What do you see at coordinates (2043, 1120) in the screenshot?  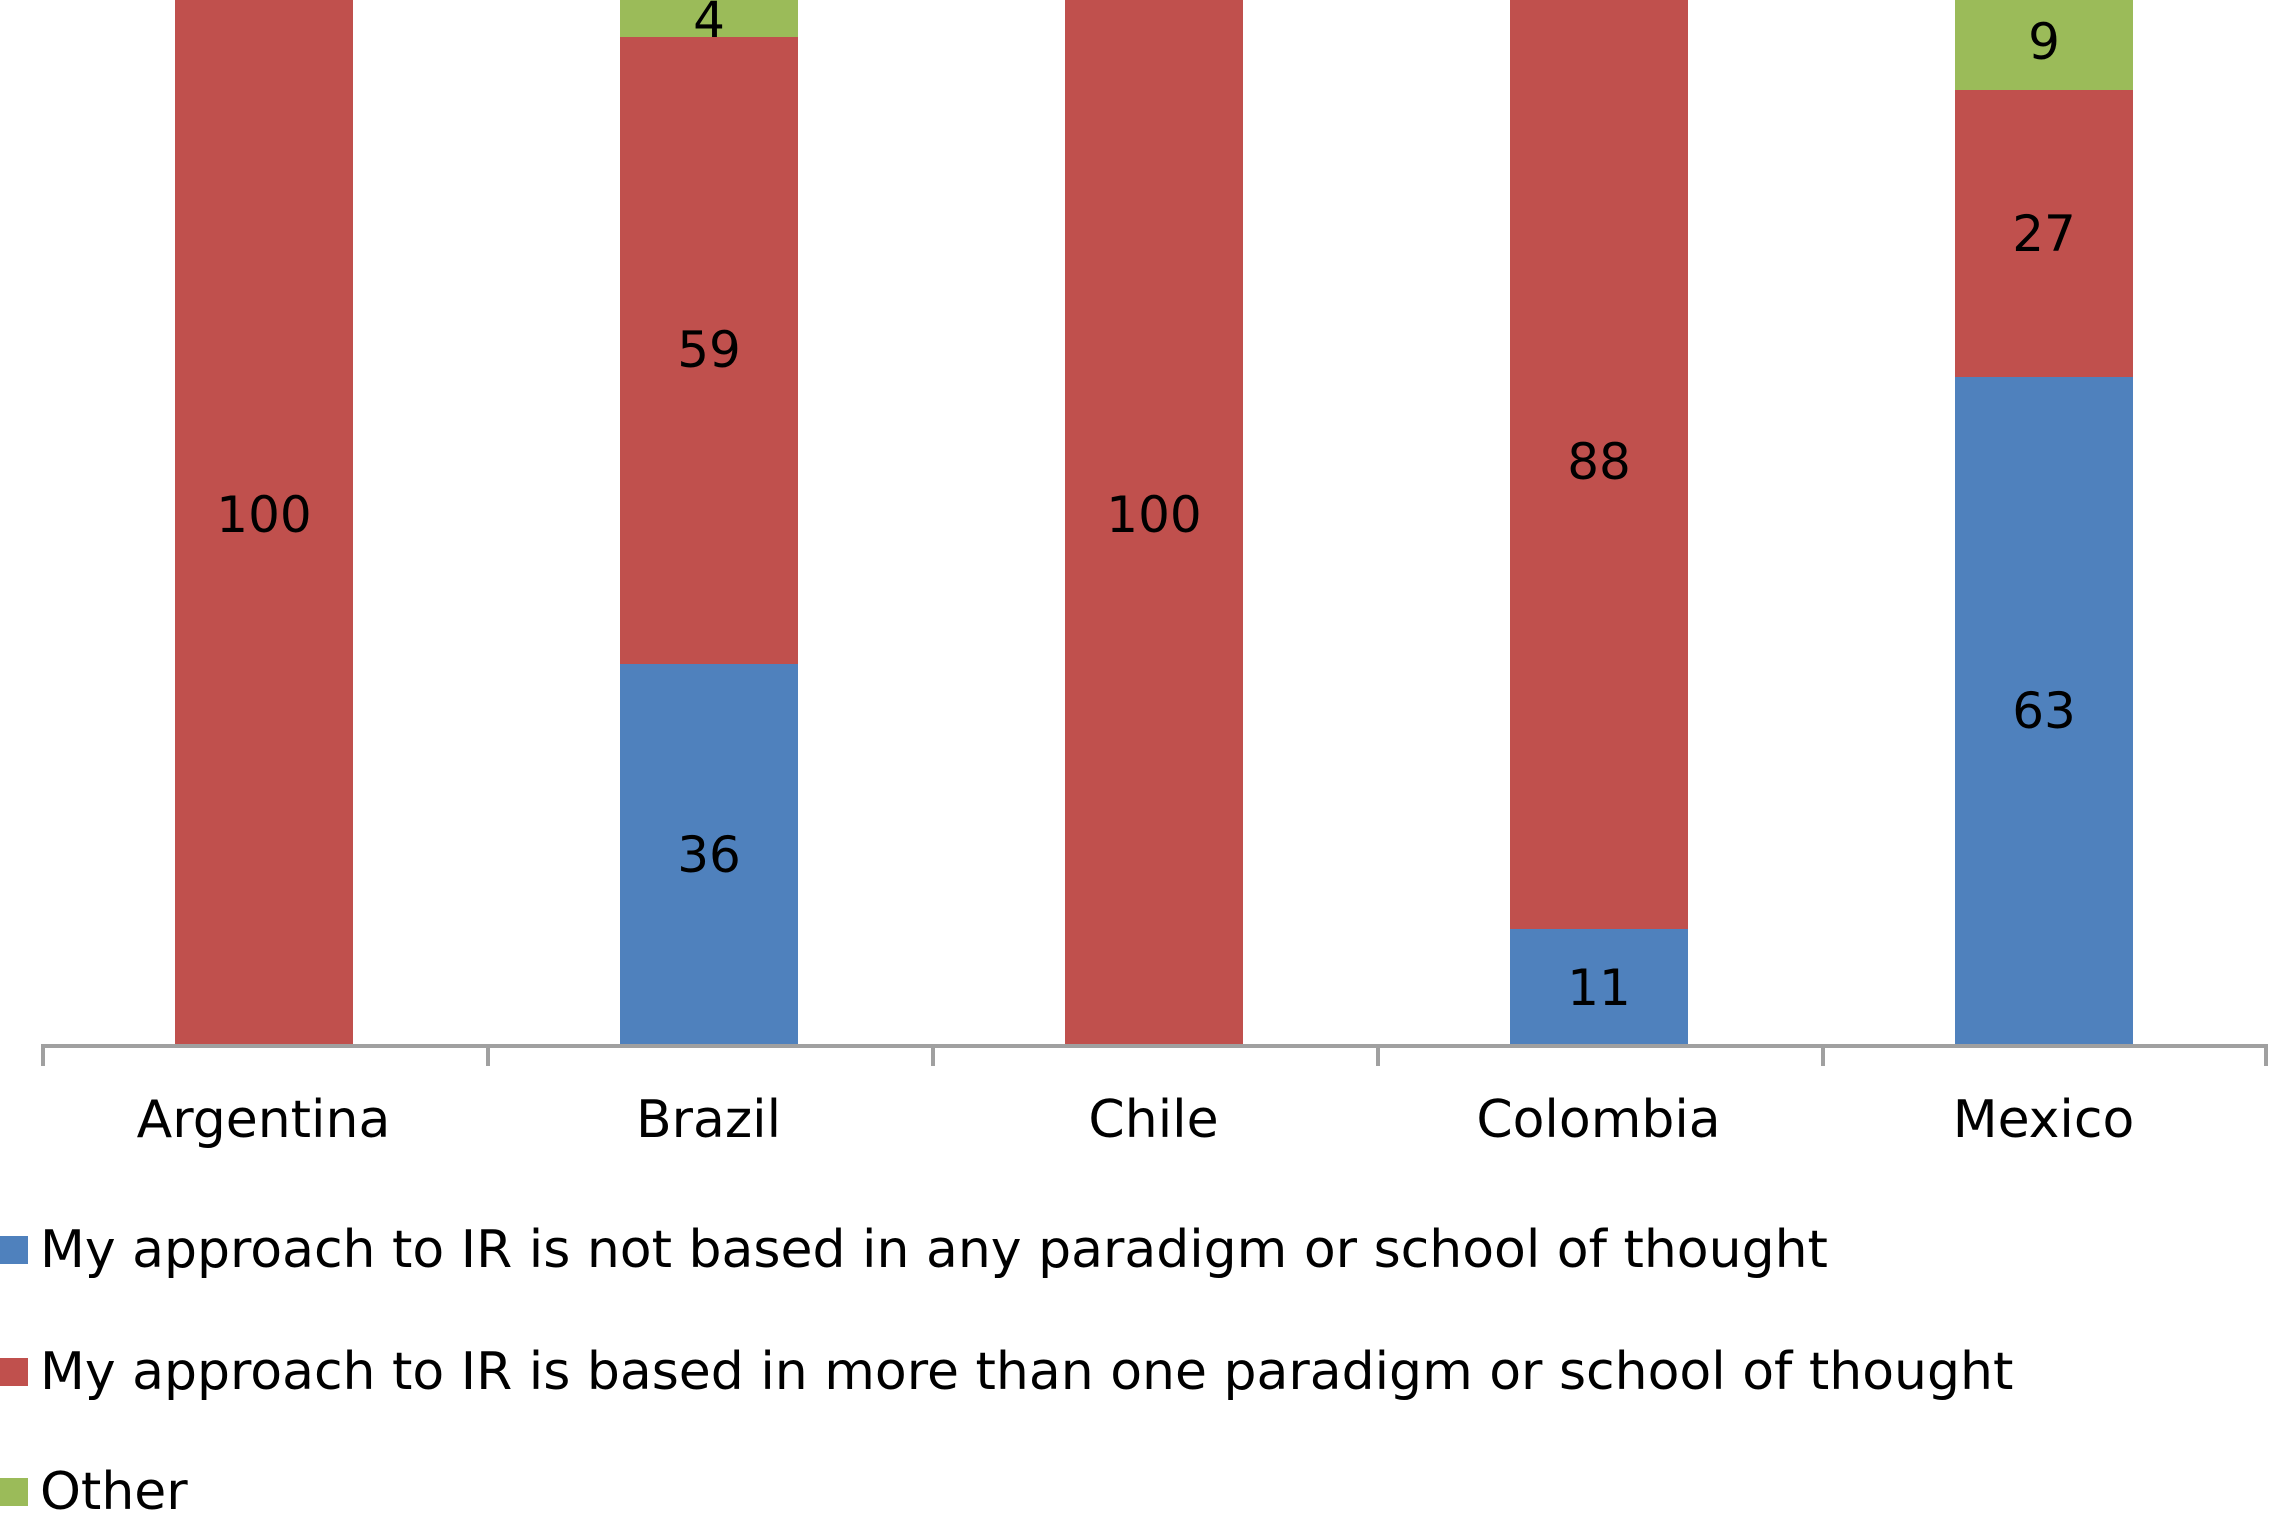 I see `category-label-mexico: Mexico` at bounding box center [2043, 1120].